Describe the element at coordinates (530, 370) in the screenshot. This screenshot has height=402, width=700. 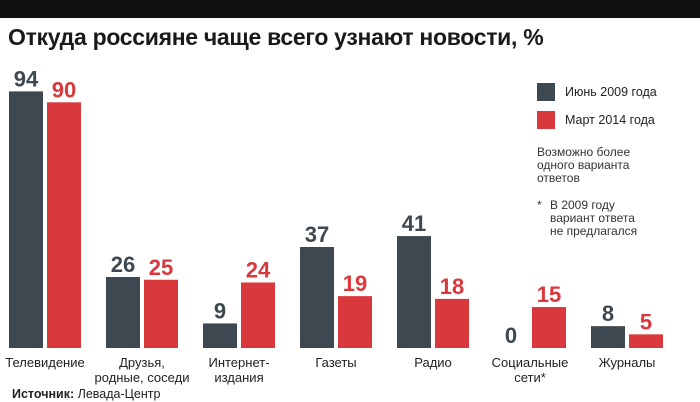
I see `category-label-5: Социальные сети*` at that location.